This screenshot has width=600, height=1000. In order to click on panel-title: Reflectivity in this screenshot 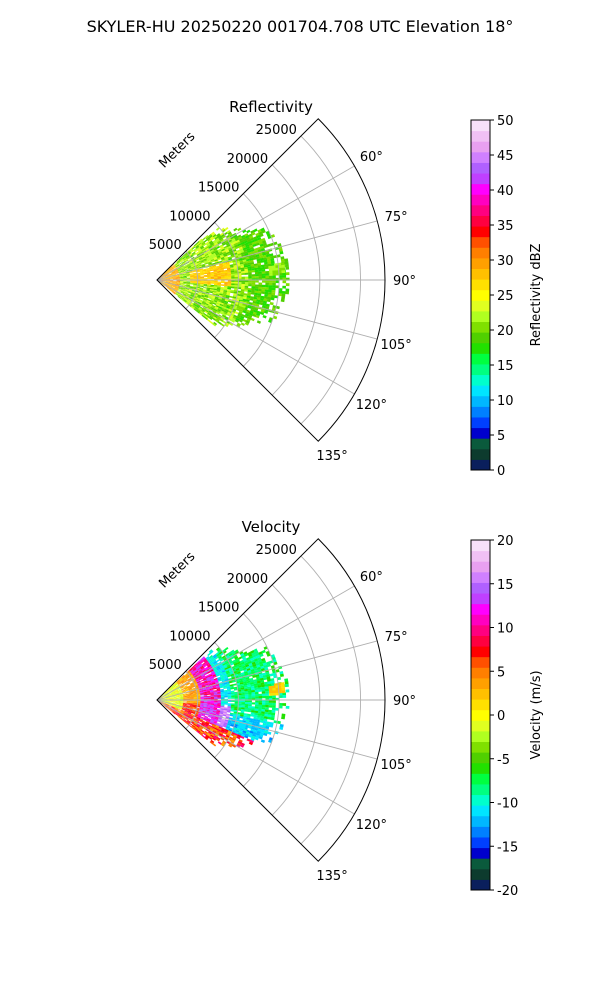, I will do `click(271, 107)`.